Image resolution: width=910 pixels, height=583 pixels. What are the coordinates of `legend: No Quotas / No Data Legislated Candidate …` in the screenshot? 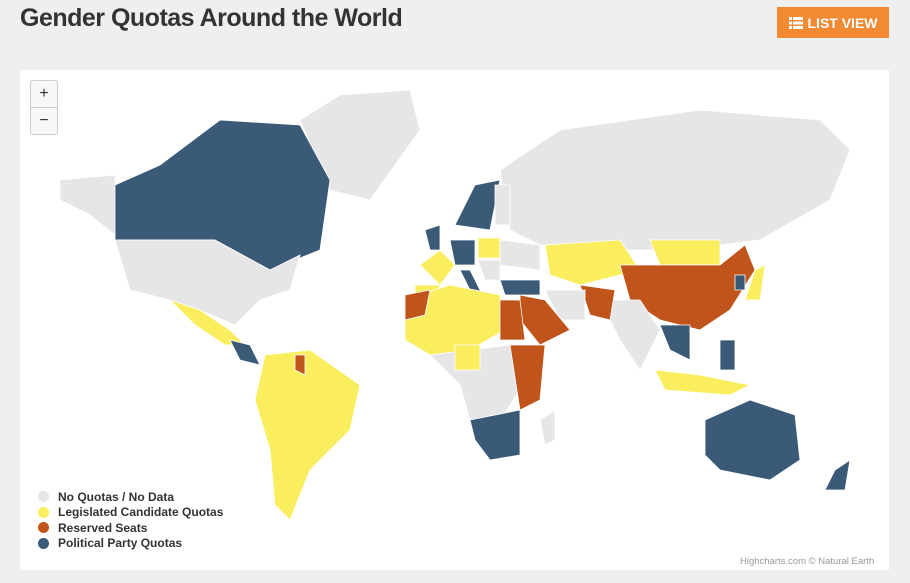 It's located at (130, 520).